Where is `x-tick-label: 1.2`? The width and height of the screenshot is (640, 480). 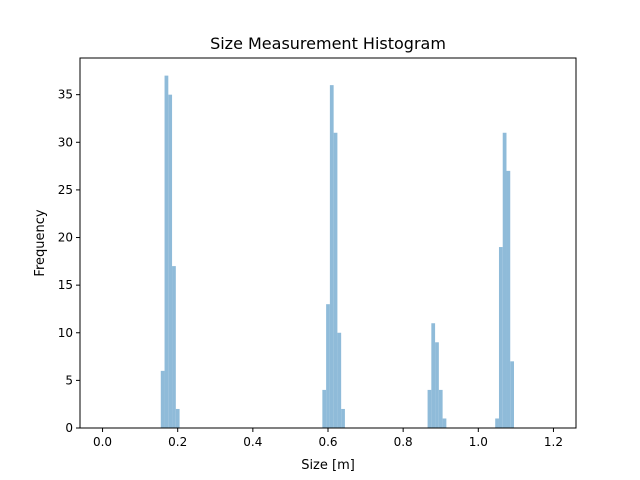
x-tick-label: 1.2 is located at coordinates (553, 442).